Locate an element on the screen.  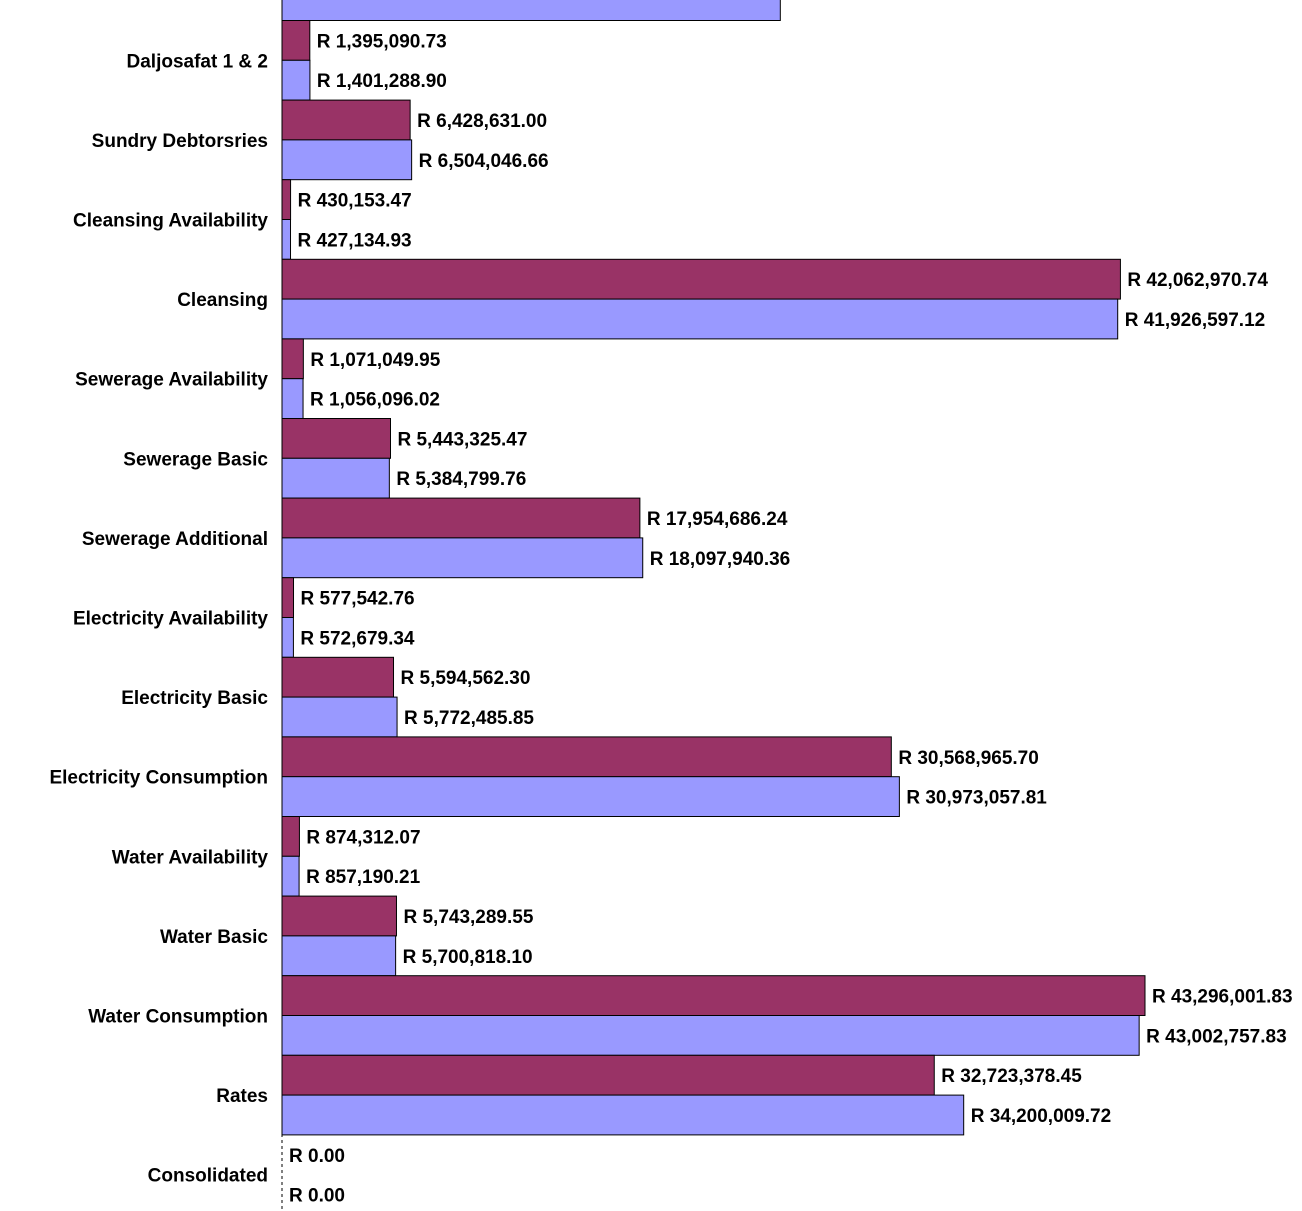
category-label: Water Availability is located at coordinates (190, 857).